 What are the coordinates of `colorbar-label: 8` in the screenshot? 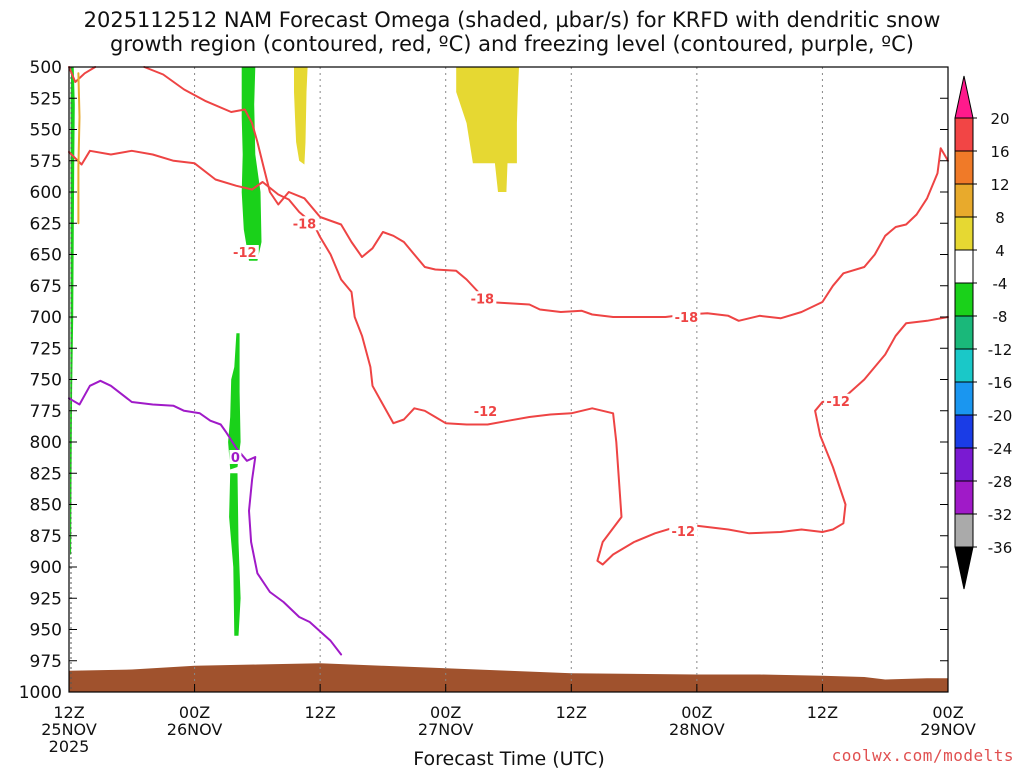 It's located at (1000, 218).